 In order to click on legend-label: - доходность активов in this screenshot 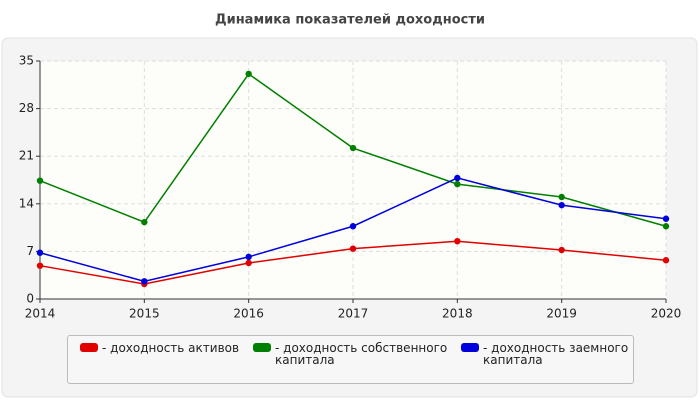, I will do `click(171, 348)`.